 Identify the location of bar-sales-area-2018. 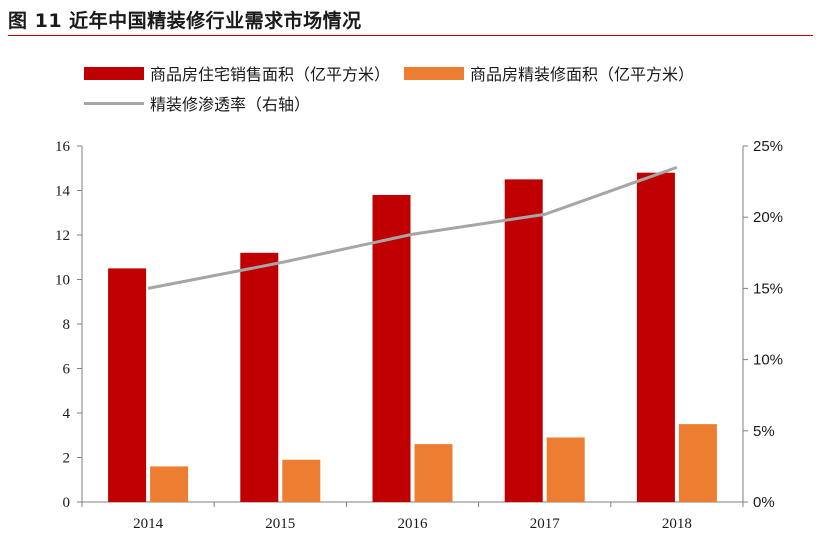
(655, 337).